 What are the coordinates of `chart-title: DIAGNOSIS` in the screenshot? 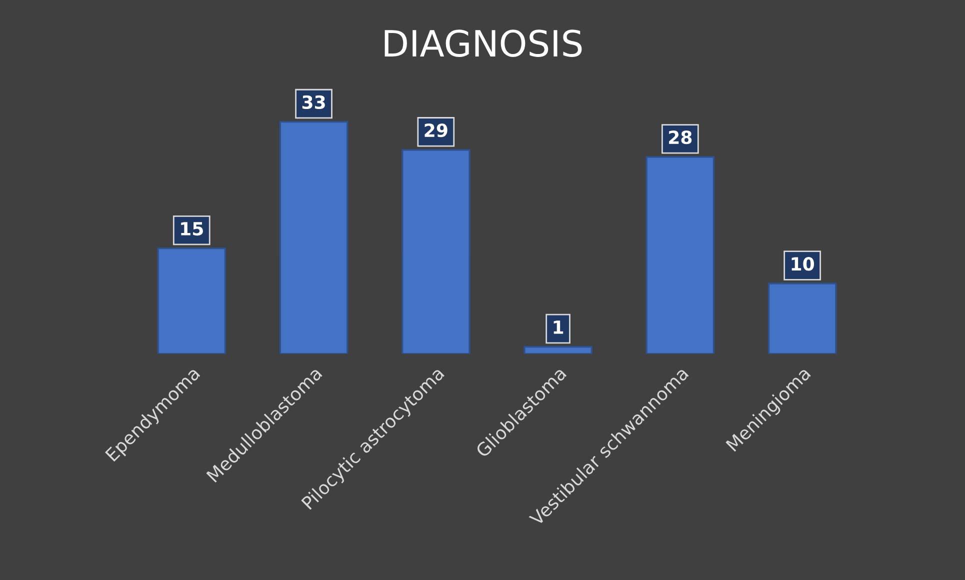 It's located at (483, 43).